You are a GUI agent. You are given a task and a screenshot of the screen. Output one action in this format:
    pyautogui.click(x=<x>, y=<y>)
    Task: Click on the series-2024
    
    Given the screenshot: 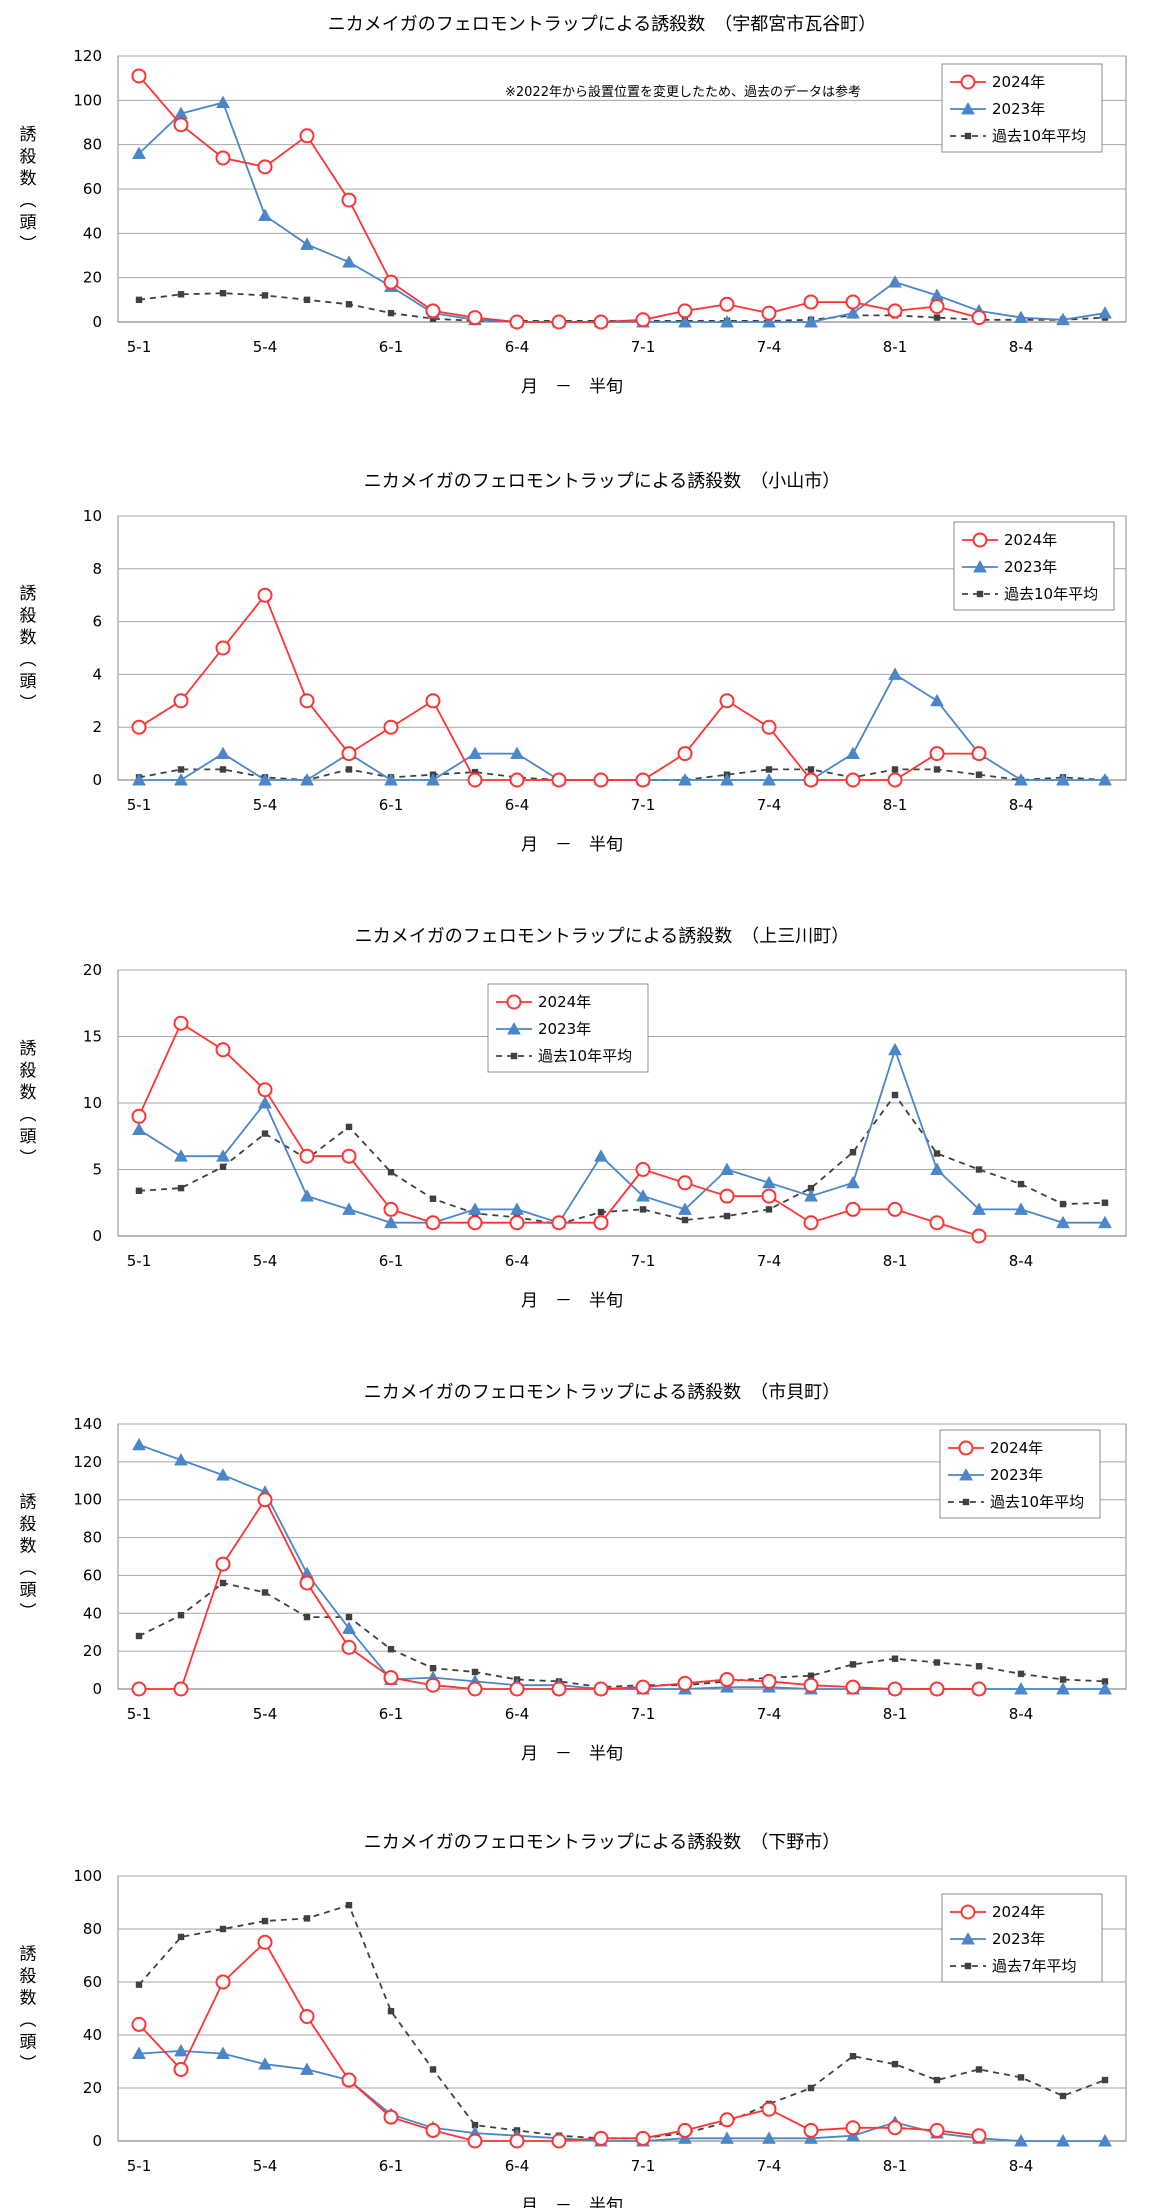 What is the action you would take?
    pyautogui.click(x=559, y=1129)
    